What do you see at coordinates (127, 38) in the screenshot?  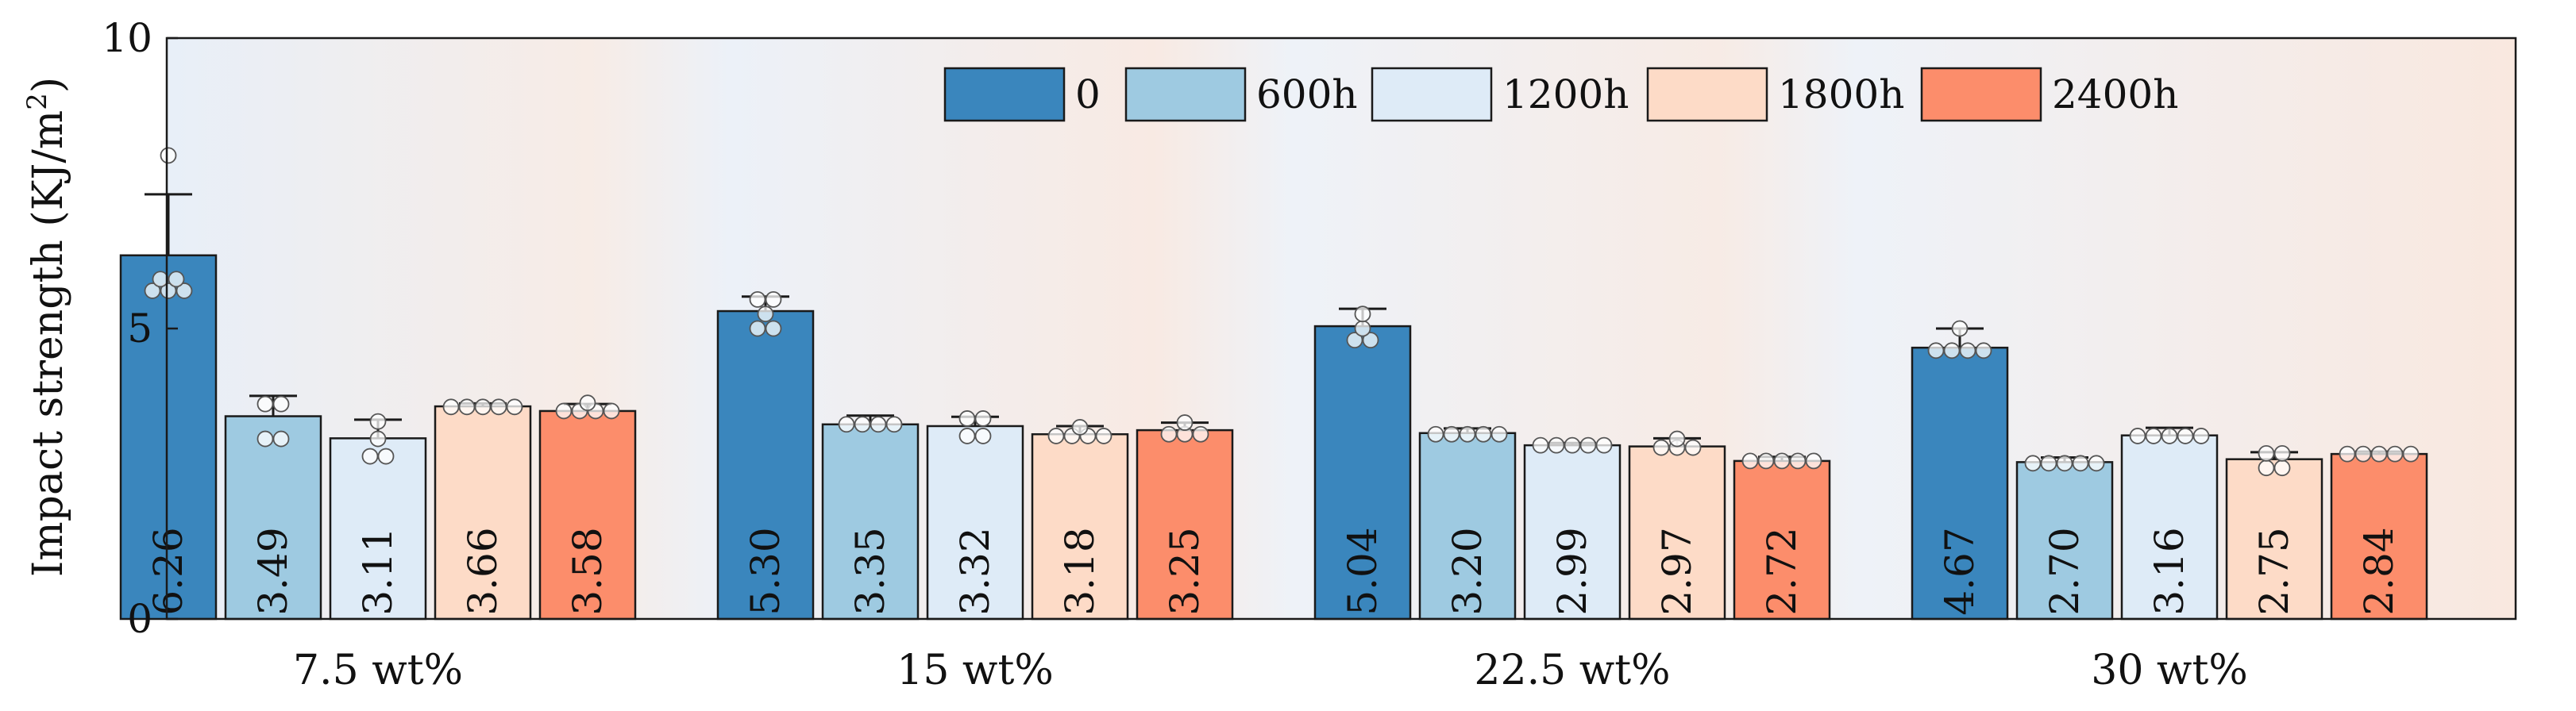 I see `y-tick-label: 10` at bounding box center [127, 38].